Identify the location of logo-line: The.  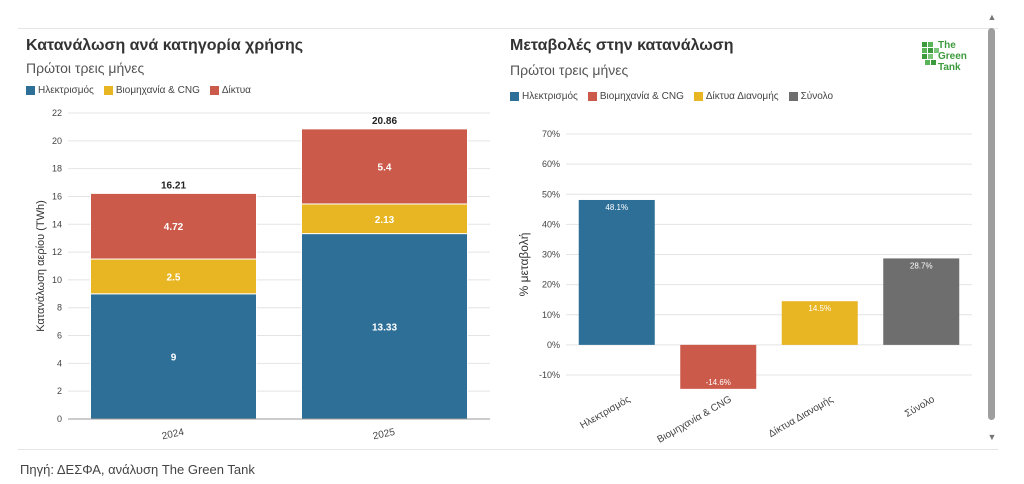
(947, 45).